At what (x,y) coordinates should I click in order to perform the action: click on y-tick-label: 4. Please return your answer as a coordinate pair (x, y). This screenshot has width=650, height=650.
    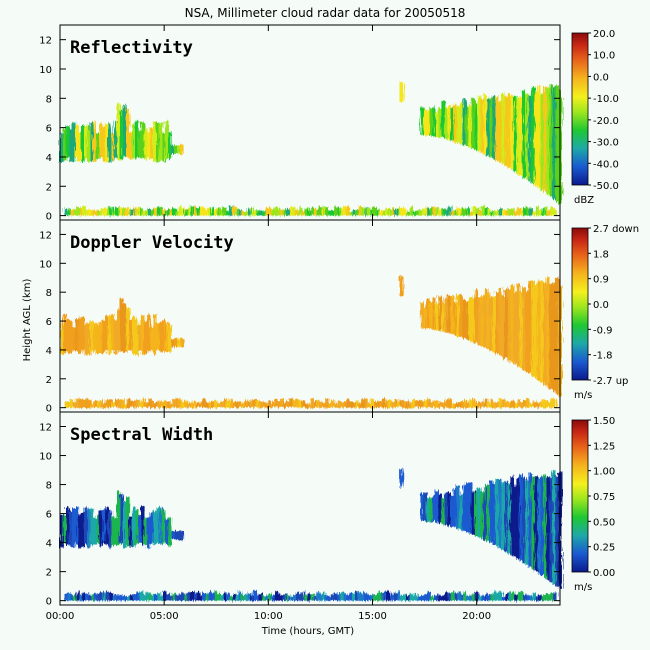
    Looking at the image, I should click on (49, 351).